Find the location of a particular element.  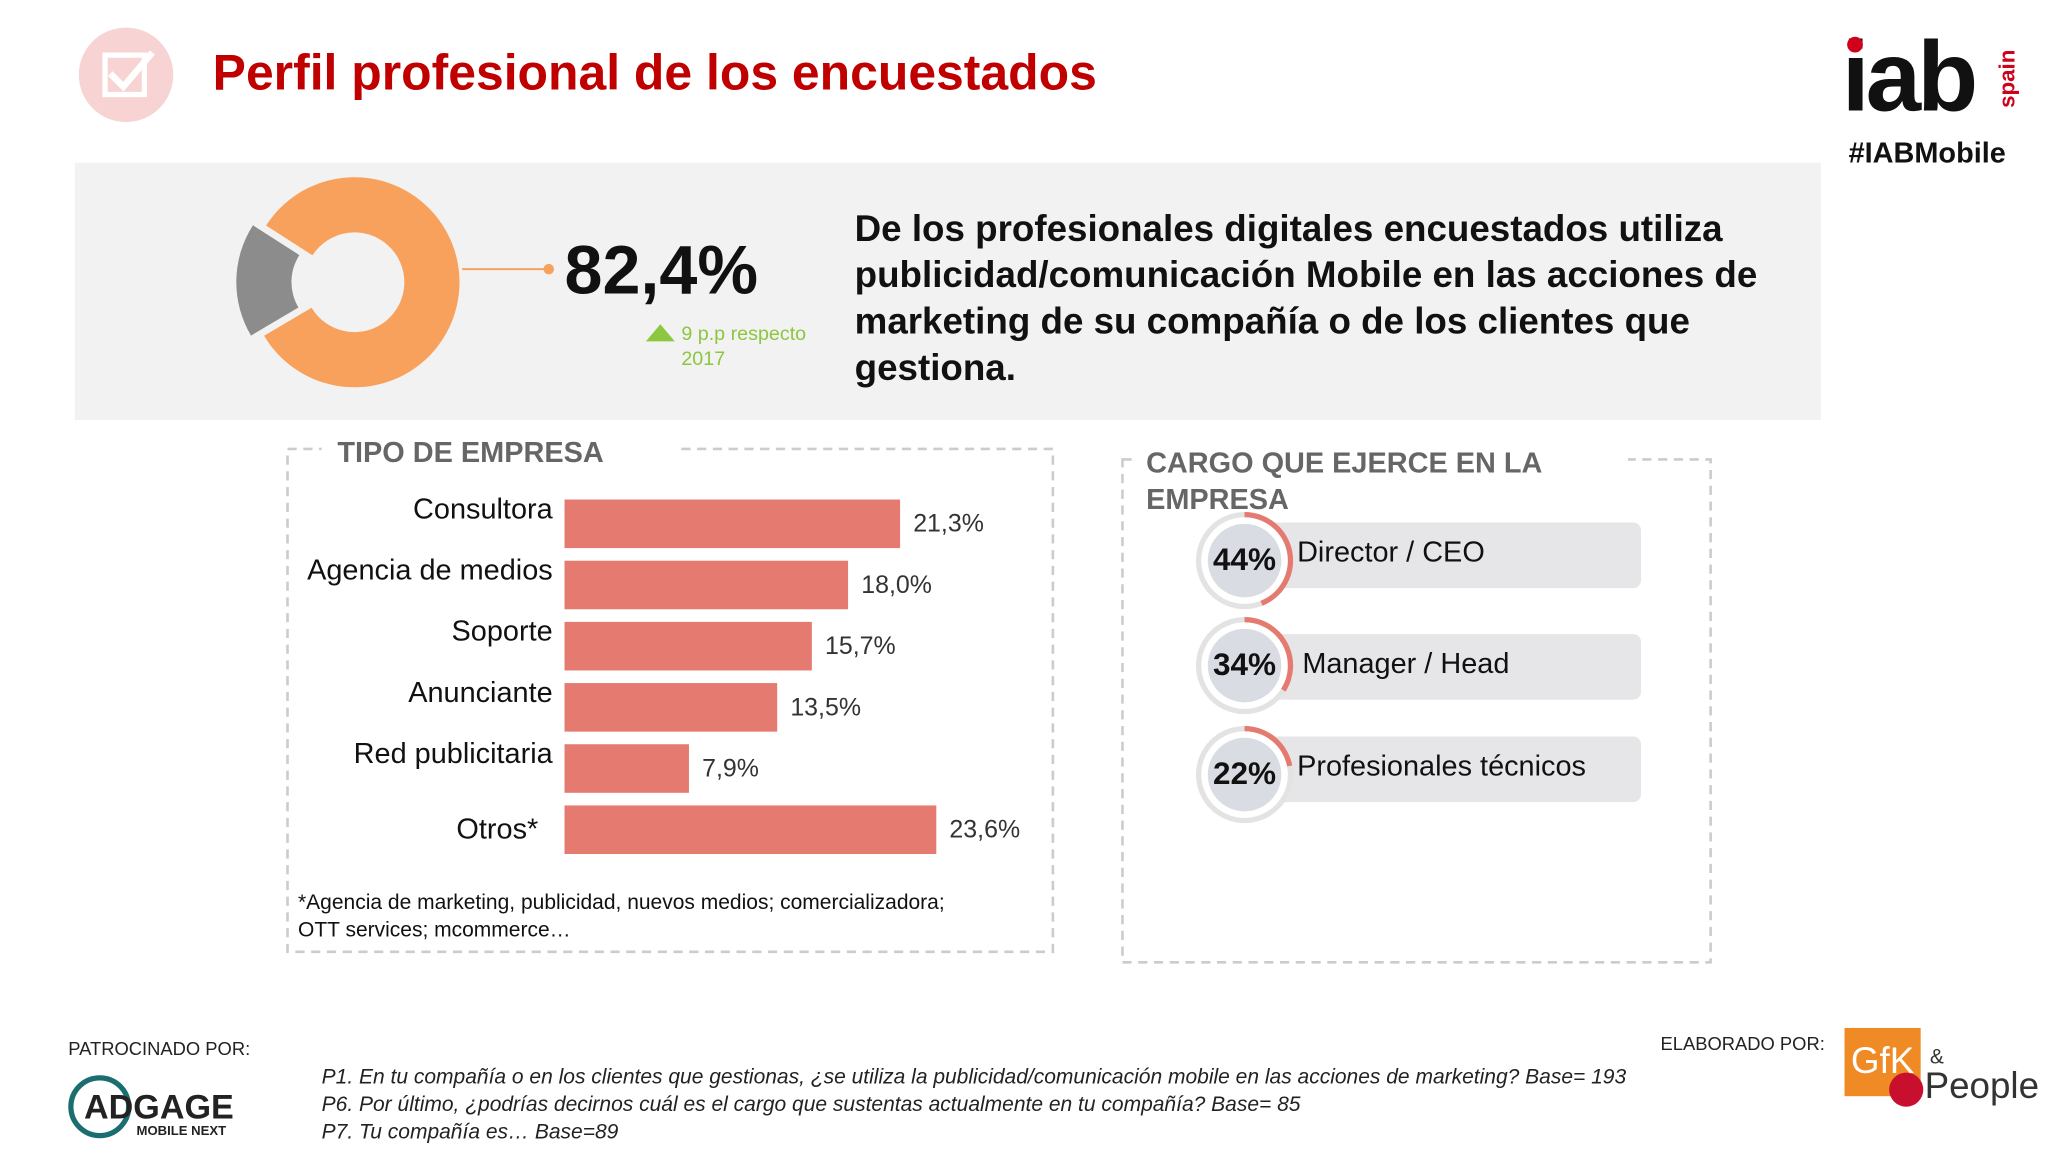

leader-dot is located at coordinates (549, 269).